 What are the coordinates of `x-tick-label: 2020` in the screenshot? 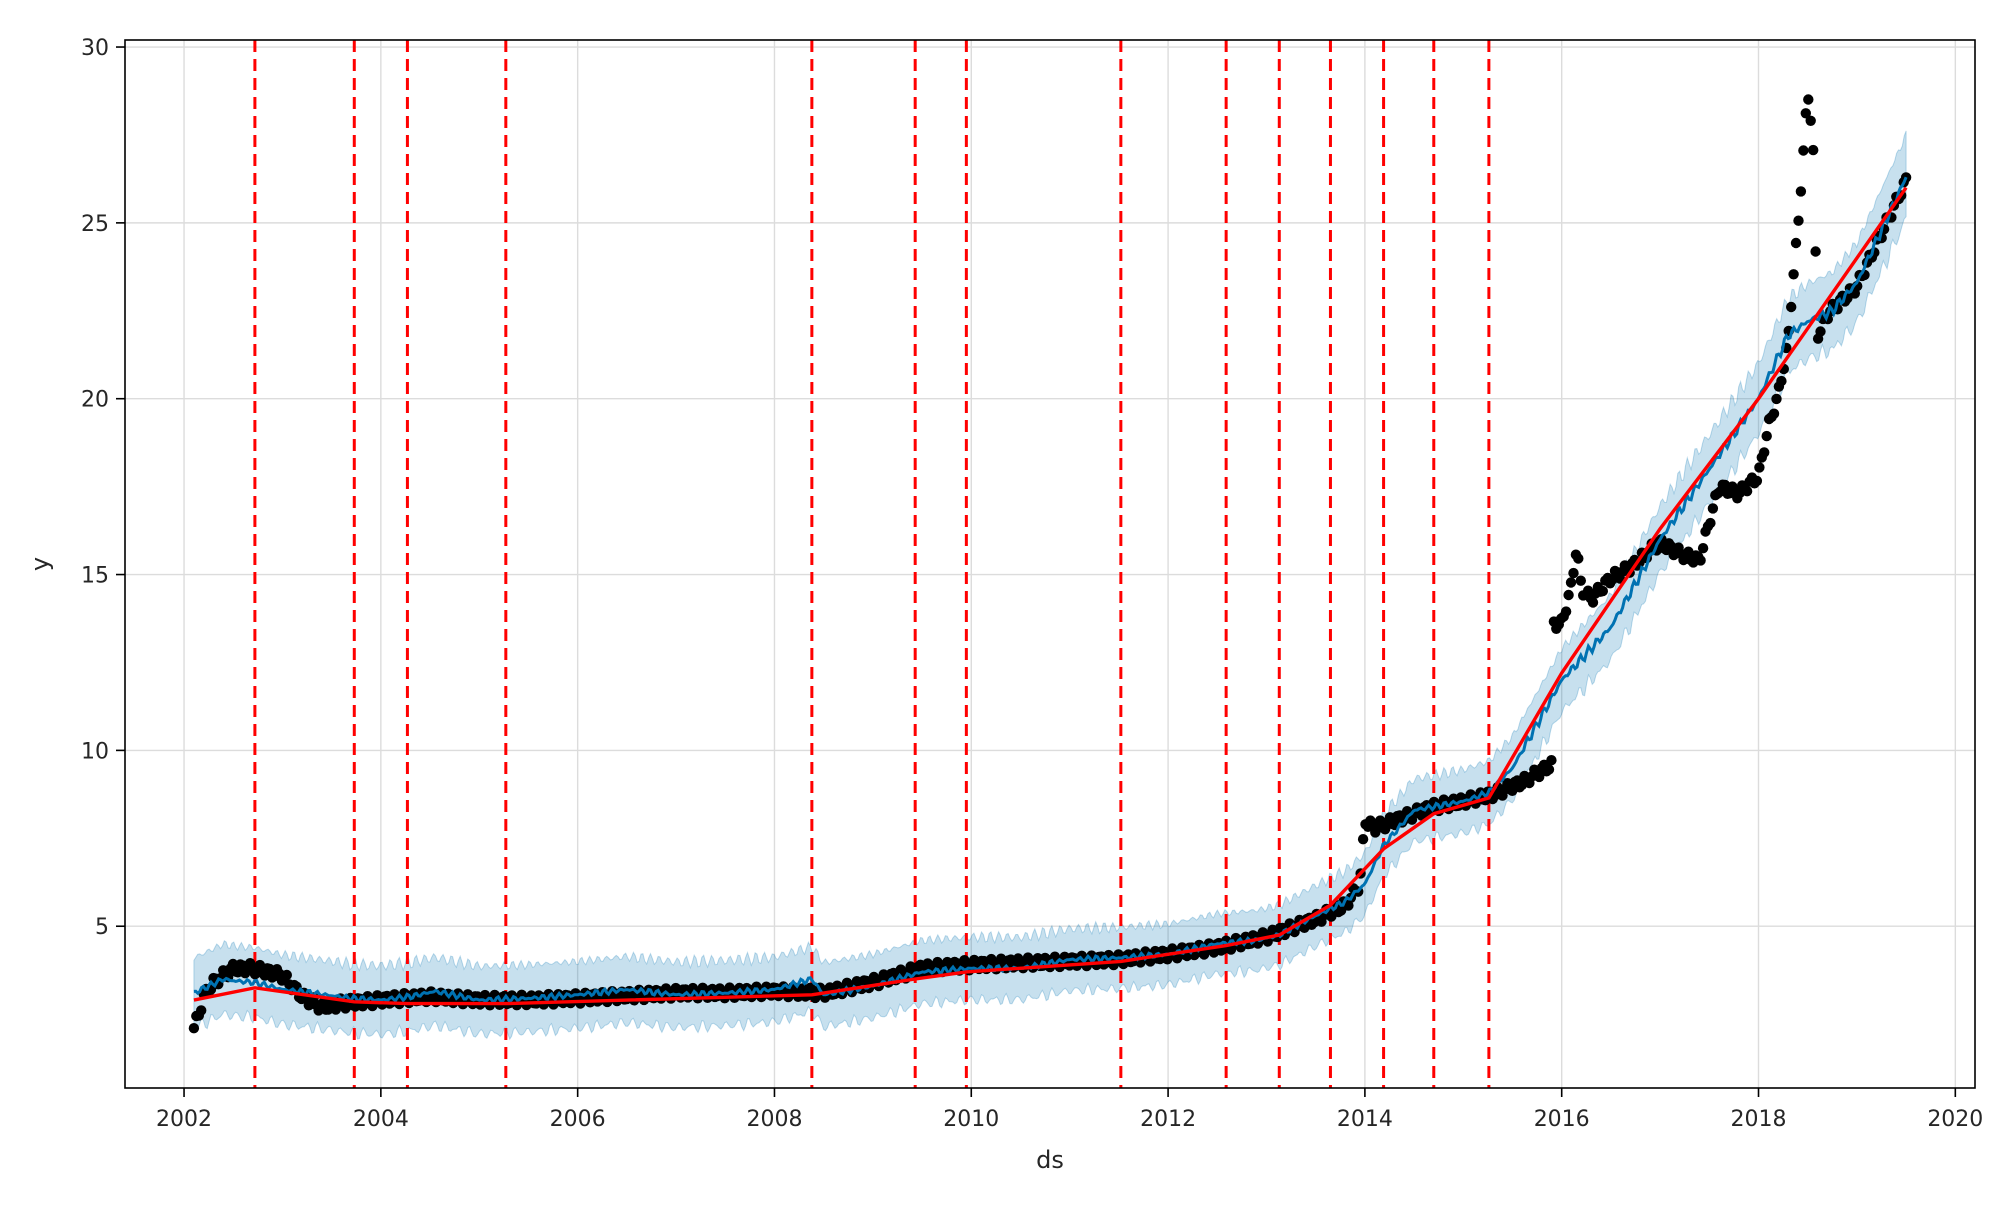 It's located at (1955, 1119).